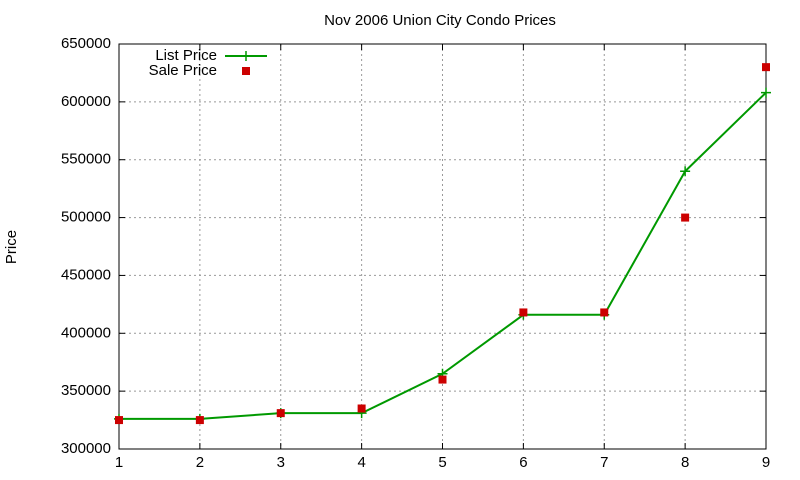 This screenshot has width=800, height=480. Describe the element at coordinates (442, 462) in the screenshot. I see `x-tick-label: 5` at that location.